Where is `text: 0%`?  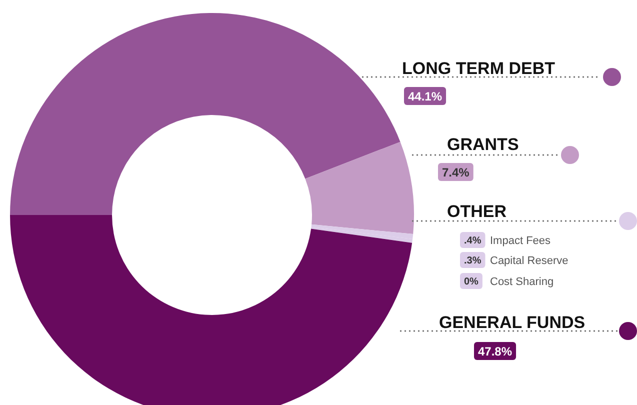
text: 0% is located at coordinates (471, 282).